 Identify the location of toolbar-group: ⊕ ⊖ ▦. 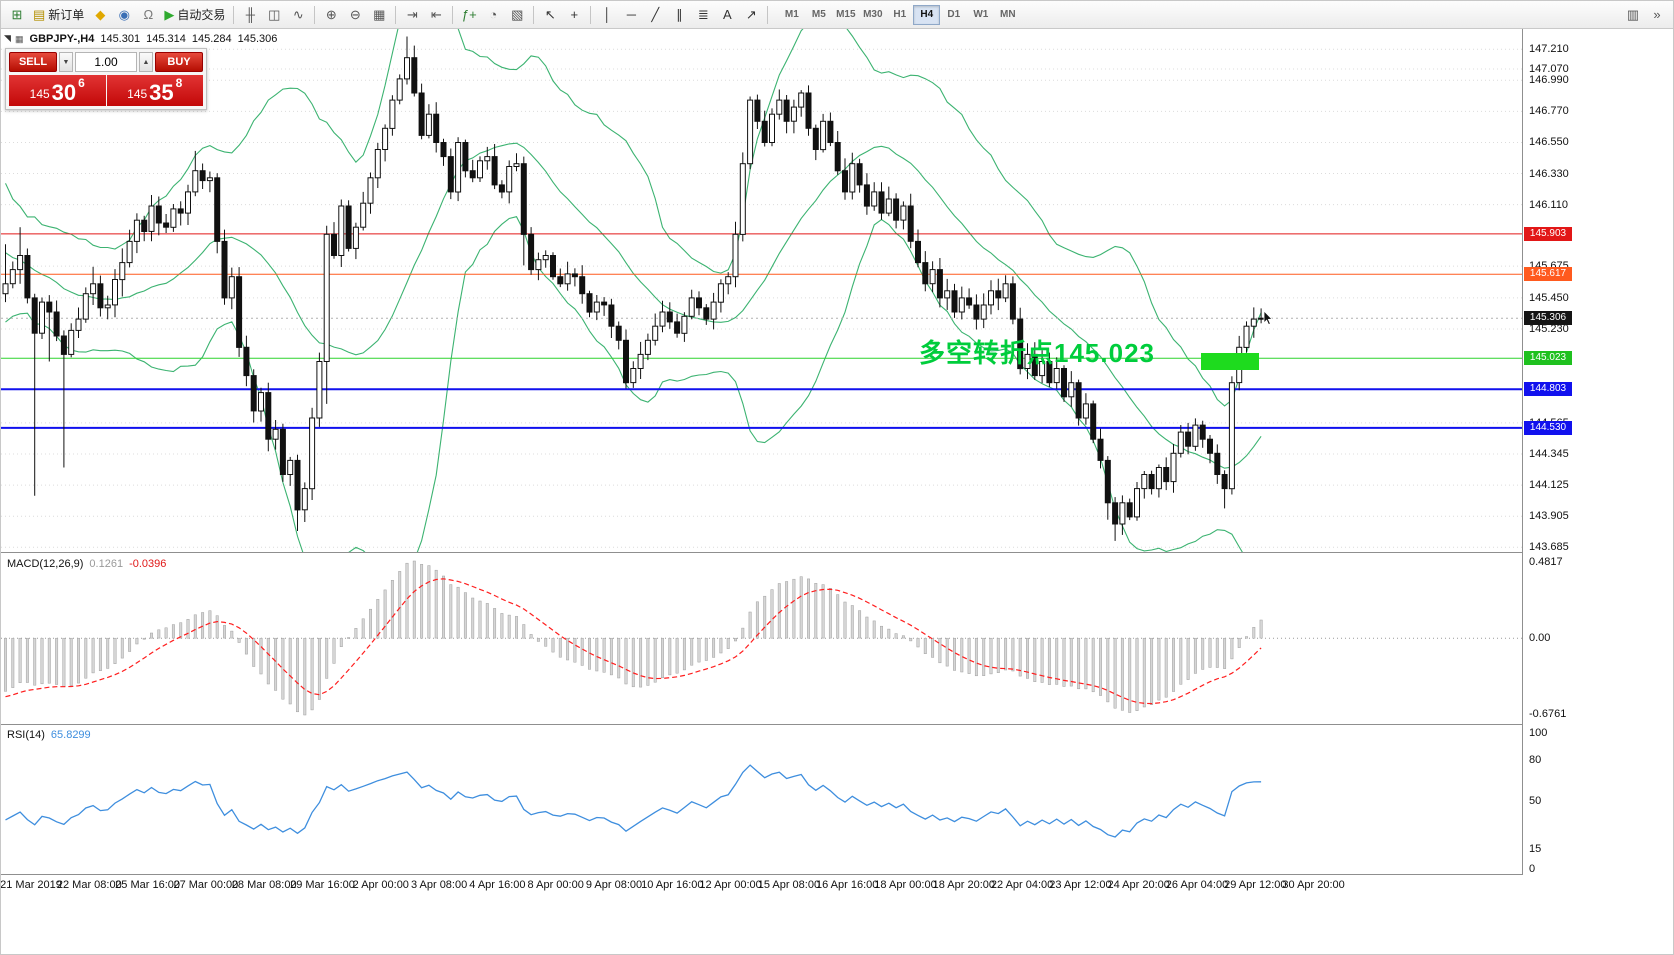
(355, 14).